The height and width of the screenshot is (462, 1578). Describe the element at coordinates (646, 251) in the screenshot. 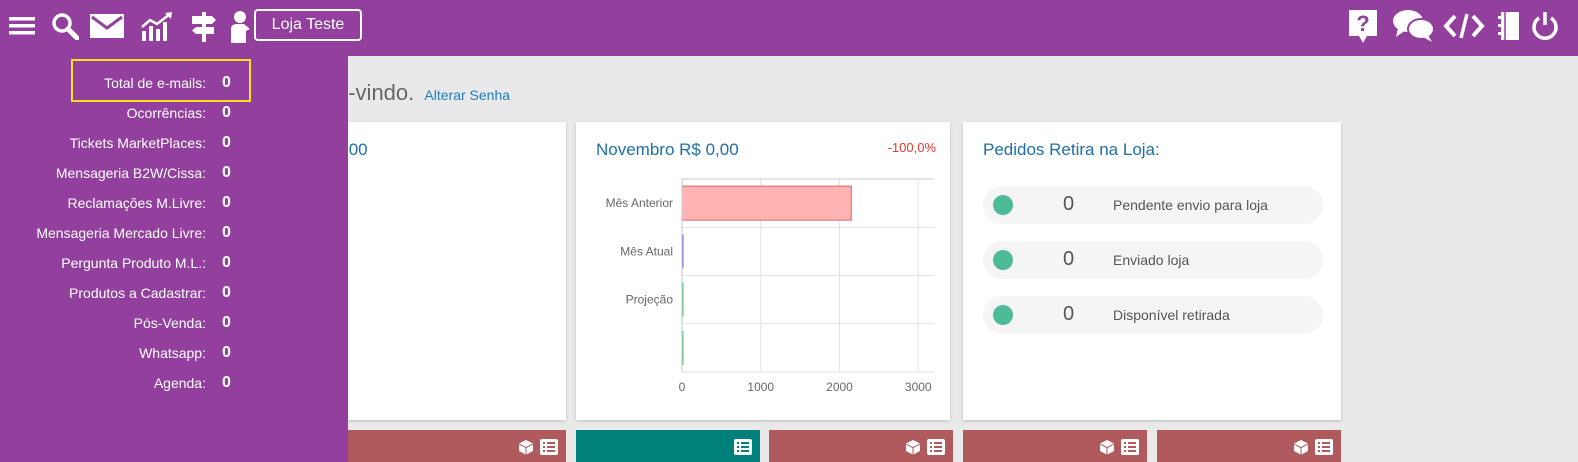

I see `chart-category-label: Mês Atual` at that location.